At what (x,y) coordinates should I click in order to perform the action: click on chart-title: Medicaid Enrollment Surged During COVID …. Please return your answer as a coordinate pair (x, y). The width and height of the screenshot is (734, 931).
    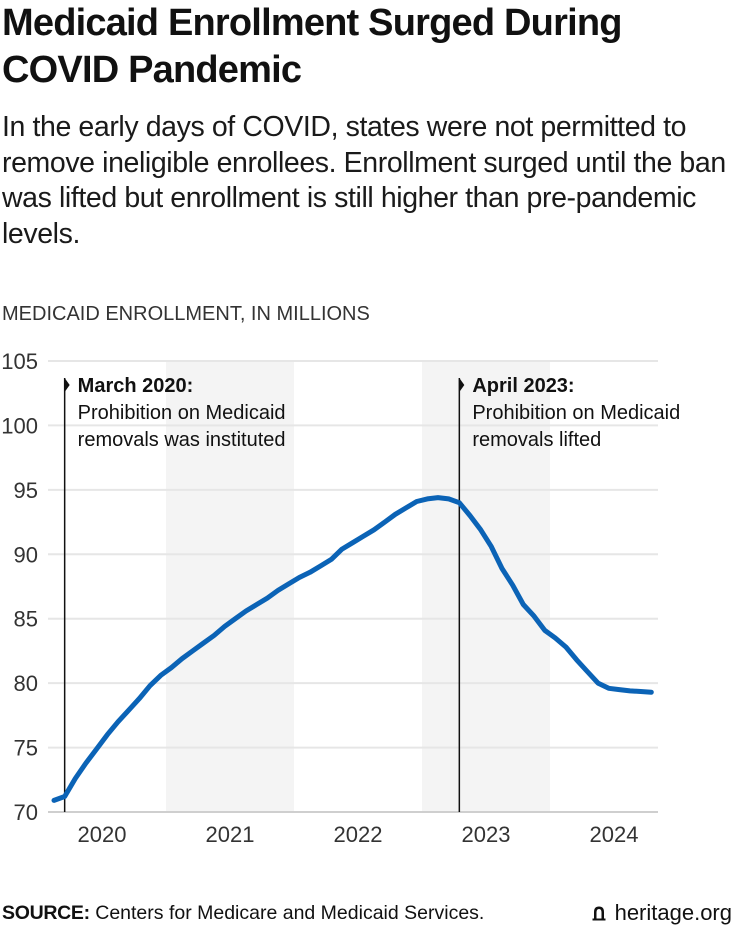
    Looking at the image, I should click on (312, 46).